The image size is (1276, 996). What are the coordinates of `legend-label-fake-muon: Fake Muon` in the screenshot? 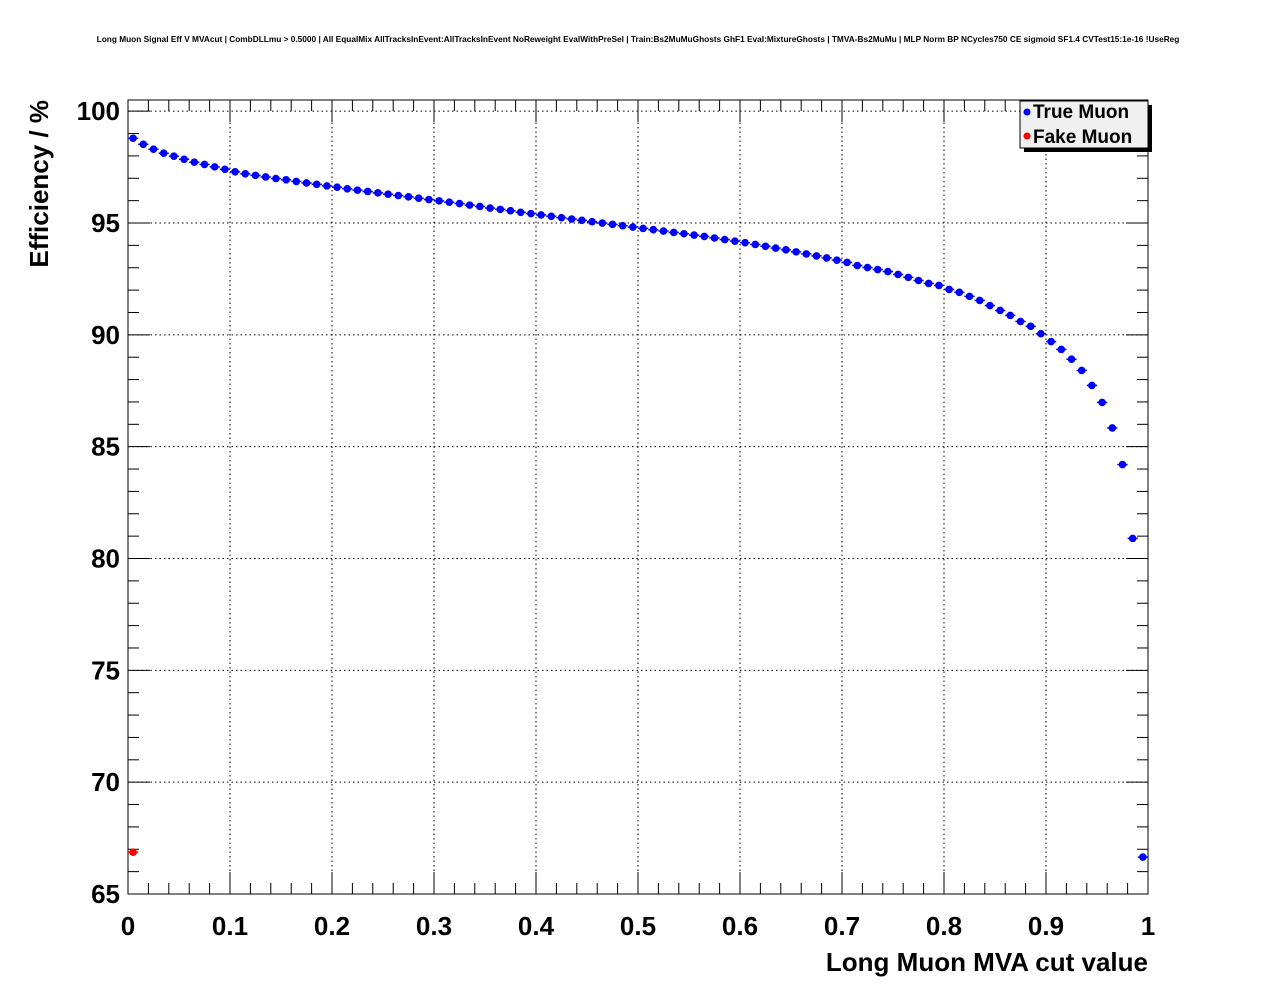 It's located at (1082, 137).